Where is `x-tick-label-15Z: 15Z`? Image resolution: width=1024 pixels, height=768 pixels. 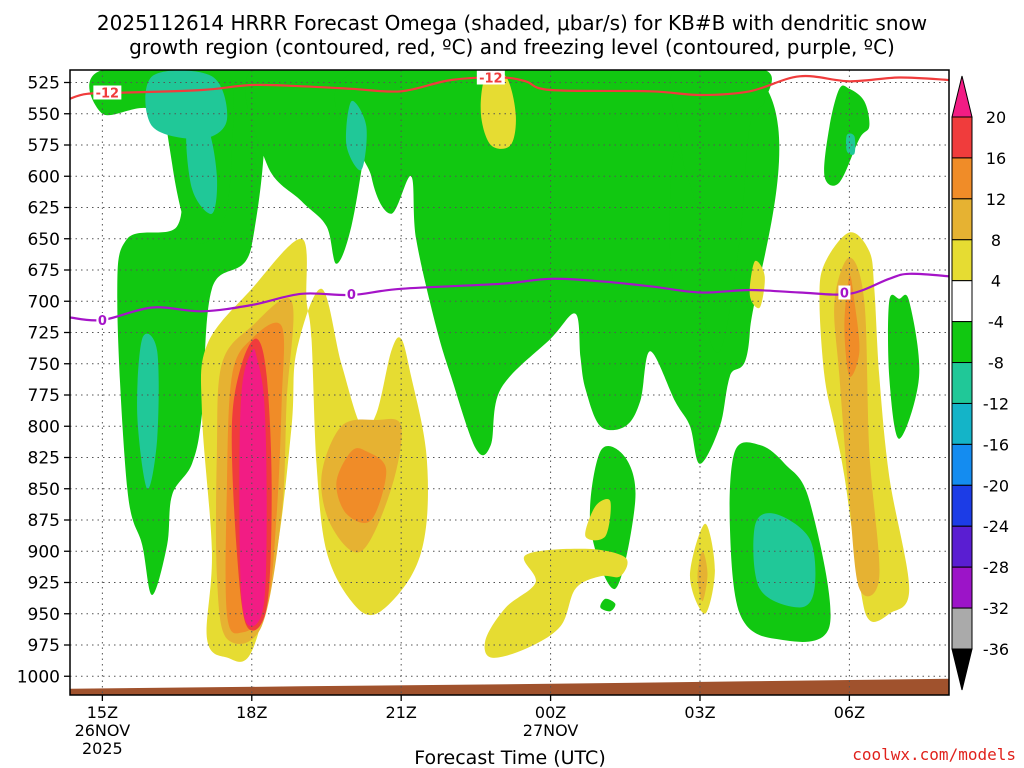 x-tick-label-15Z: 15Z is located at coordinates (102, 712).